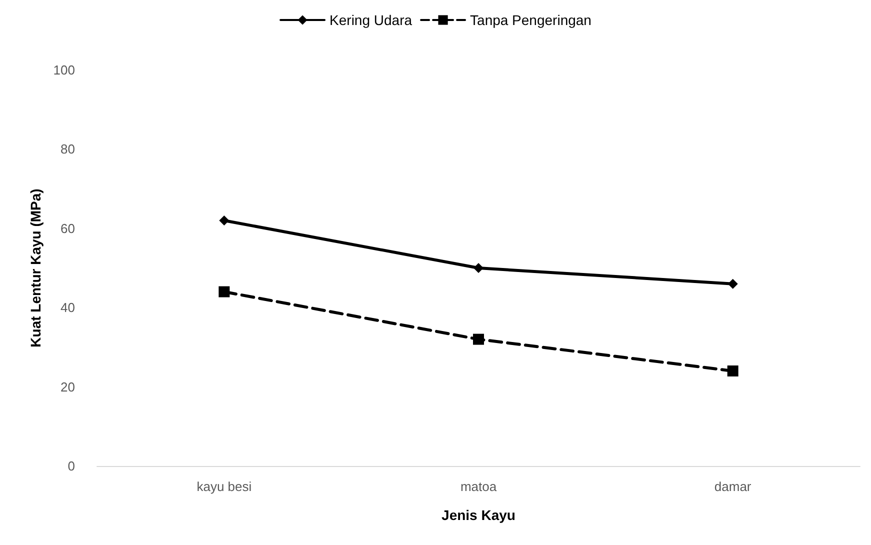  Describe the element at coordinates (733, 486) in the screenshot. I see `x-tick-label: damar` at that location.